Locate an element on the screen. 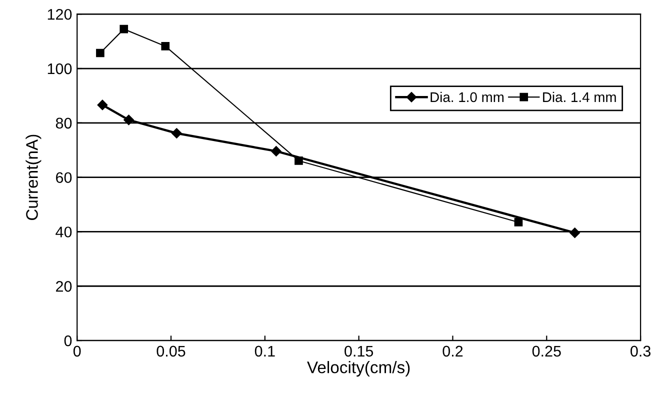 Image resolution: width=659 pixels, height=403 pixels. y-tick-label: 120 is located at coordinates (60, 14).